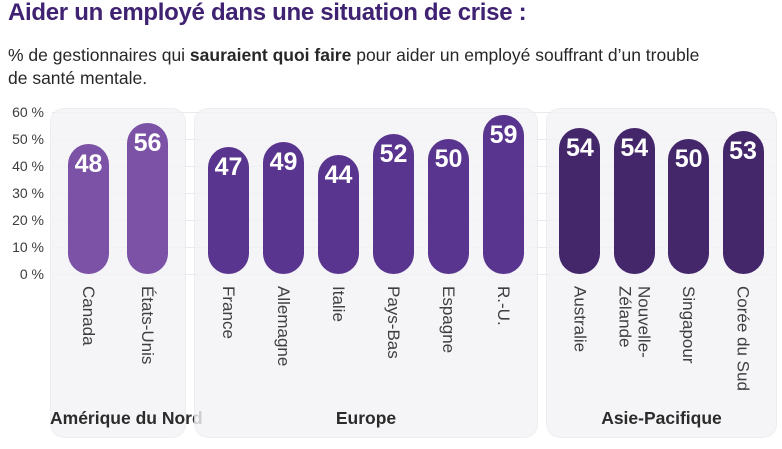 The height and width of the screenshot is (449, 782). What do you see at coordinates (28, 220) in the screenshot?
I see `y-axis-tick-label: 20 %` at bounding box center [28, 220].